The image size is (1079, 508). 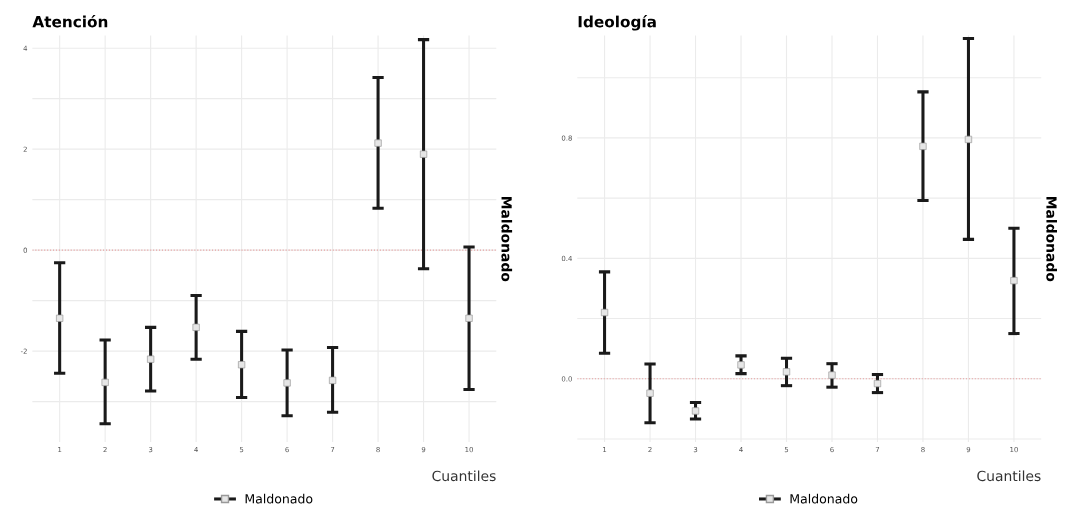 What do you see at coordinates (617, 23) in the screenshot?
I see `chart-title: Ideología` at bounding box center [617, 23].